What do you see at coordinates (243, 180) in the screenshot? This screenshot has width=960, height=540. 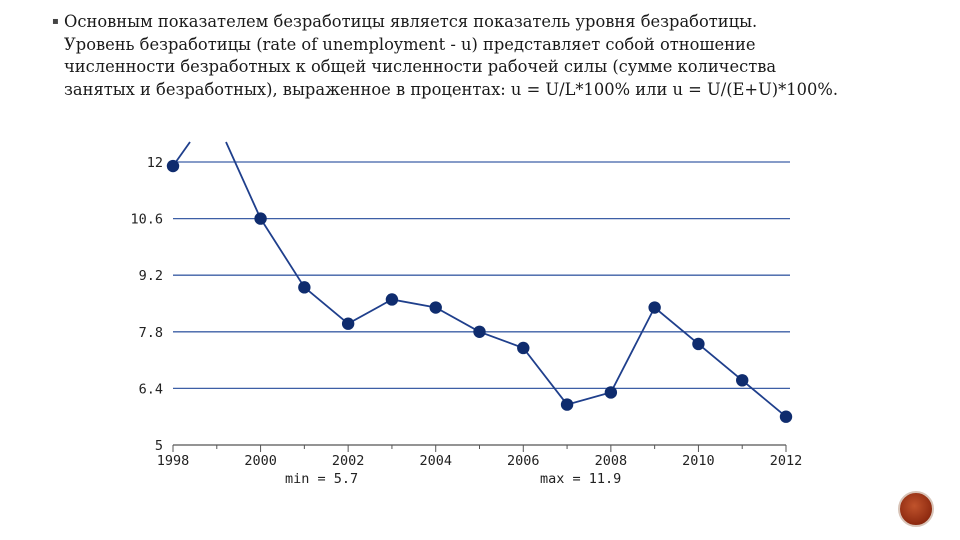 I see `series-segment` at bounding box center [243, 180].